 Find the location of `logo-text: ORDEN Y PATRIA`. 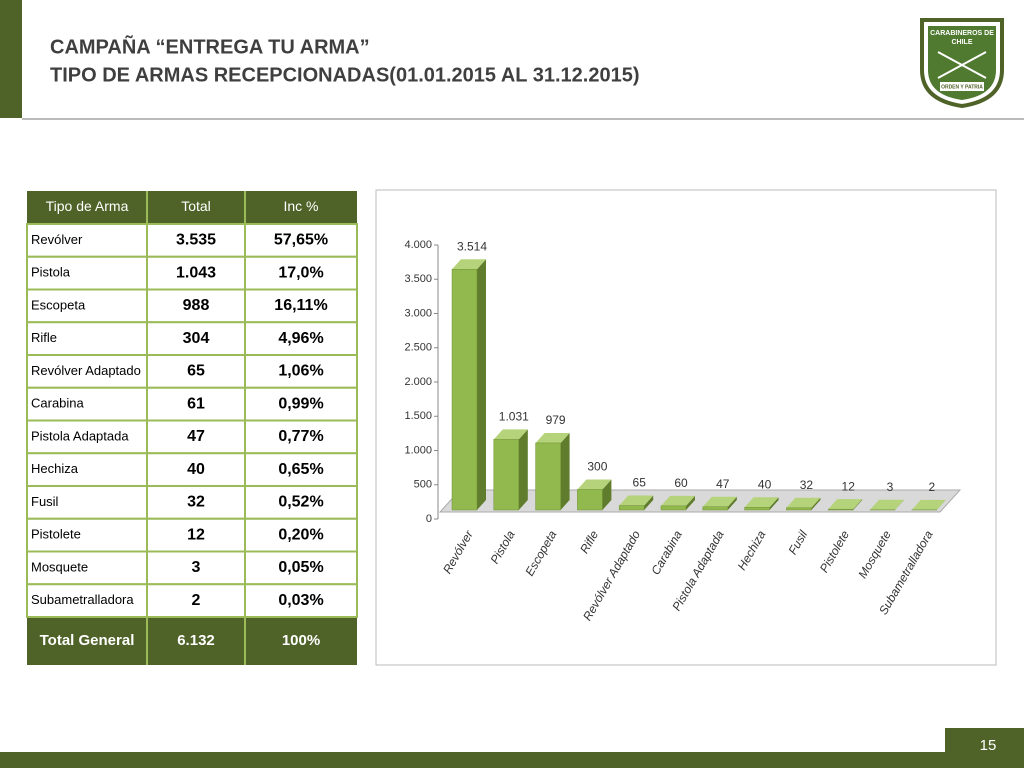

logo-text: ORDEN Y PATRIA is located at coordinates (962, 87).